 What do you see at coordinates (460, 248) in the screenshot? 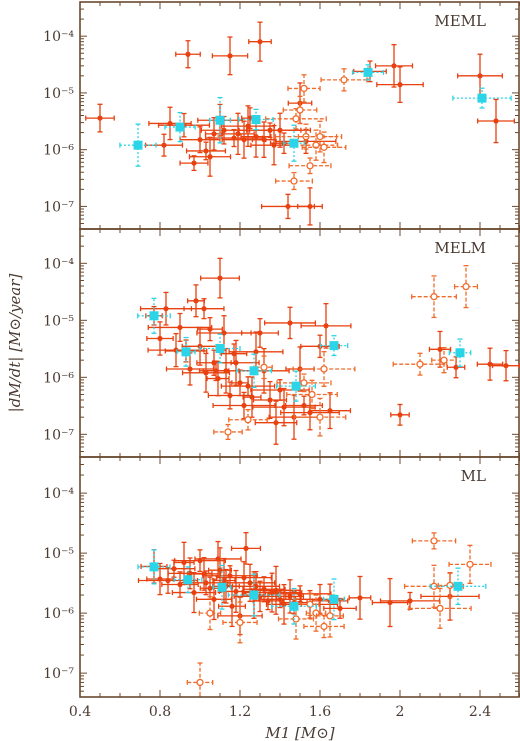
I see `panel-label: MELM` at bounding box center [460, 248].